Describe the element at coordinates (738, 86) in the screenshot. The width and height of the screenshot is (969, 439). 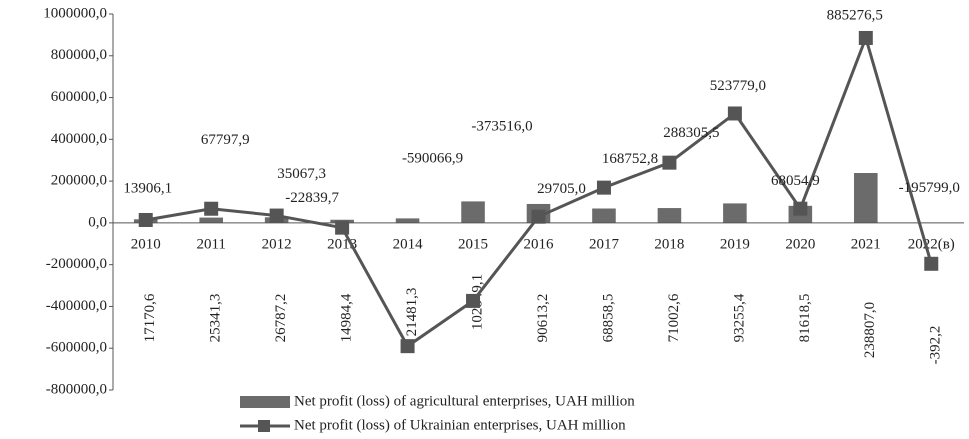
I see `line-value-label: 523779,0` at that location.